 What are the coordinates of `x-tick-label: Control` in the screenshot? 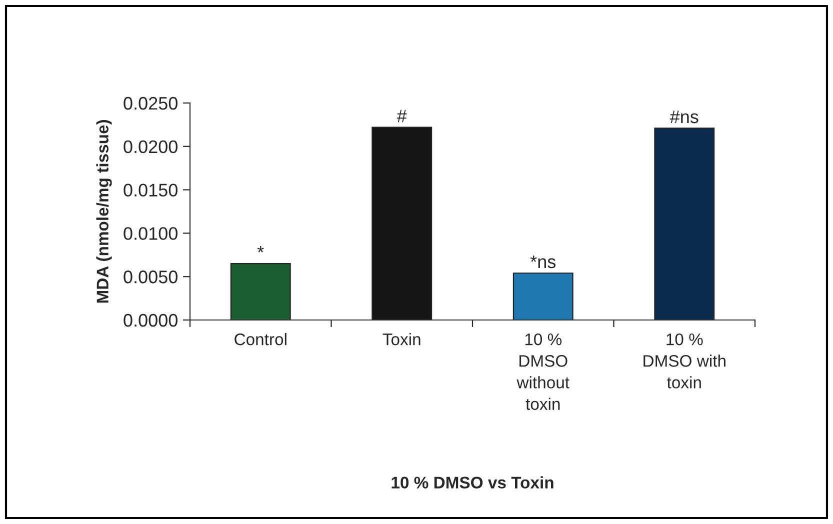 It's located at (260, 339).